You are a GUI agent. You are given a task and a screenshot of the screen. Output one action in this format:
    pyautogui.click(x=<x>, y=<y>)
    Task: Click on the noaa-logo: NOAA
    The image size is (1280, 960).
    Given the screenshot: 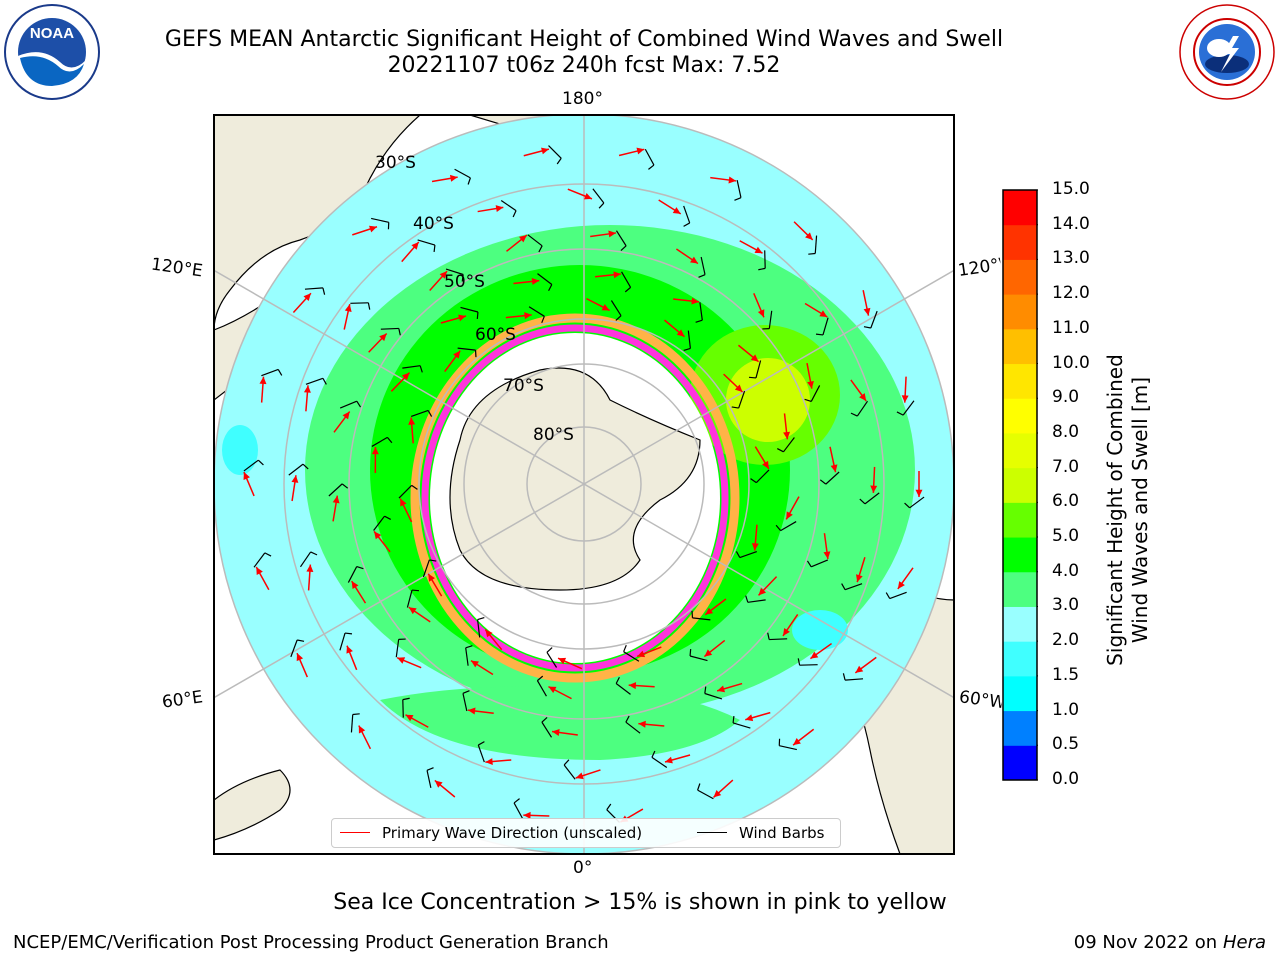 What is the action you would take?
    pyautogui.click(x=52, y=52)
    